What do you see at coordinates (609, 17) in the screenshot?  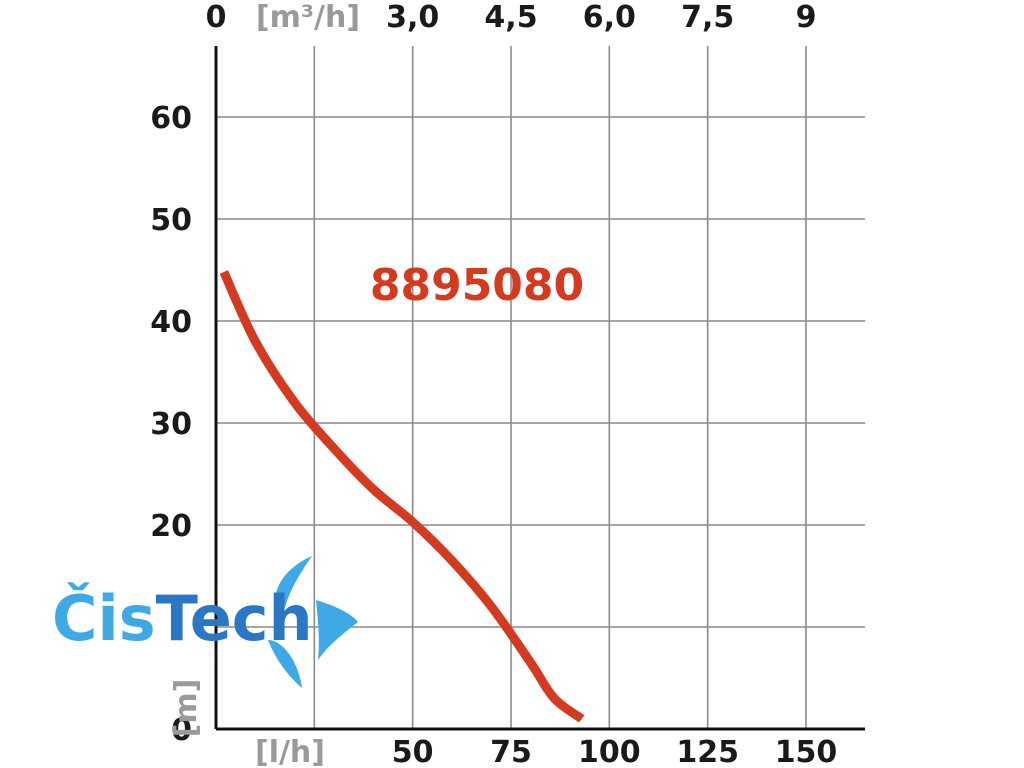 I see `x-tick-label-top: 6,0` at bounding box center [609, 17].